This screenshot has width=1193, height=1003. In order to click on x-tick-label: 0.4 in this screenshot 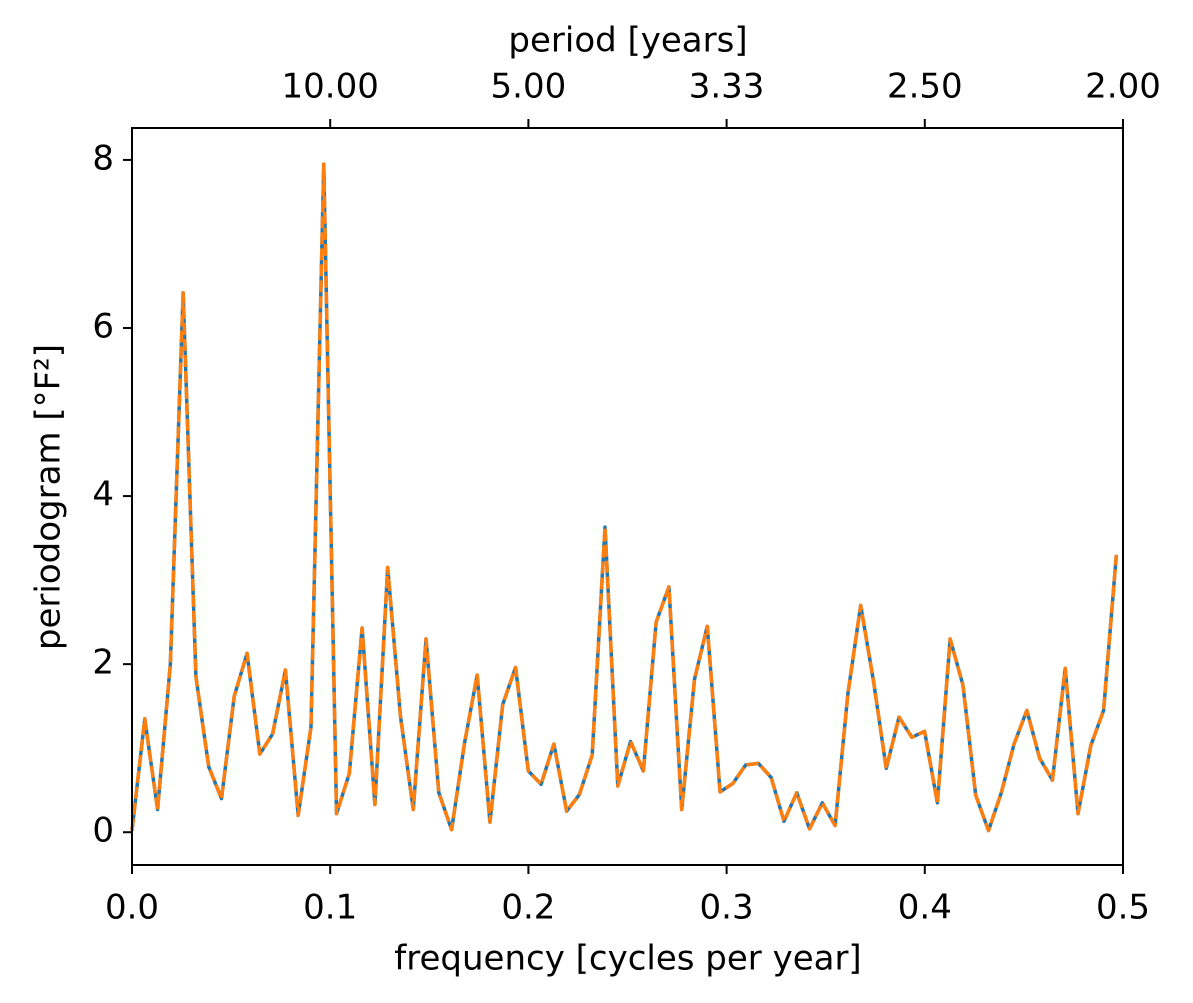, I will do `click(925, 908)`.